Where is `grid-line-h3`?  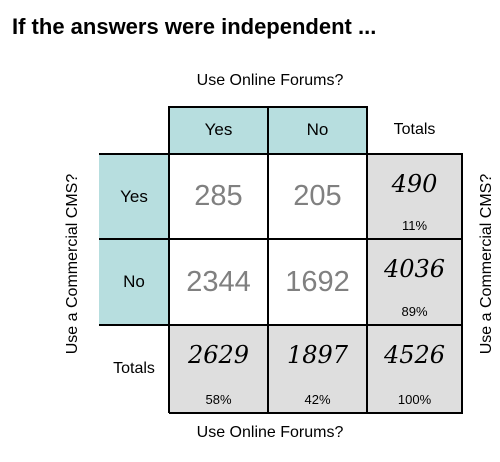
grid-line-h3 is located at coordinates (280, 325).